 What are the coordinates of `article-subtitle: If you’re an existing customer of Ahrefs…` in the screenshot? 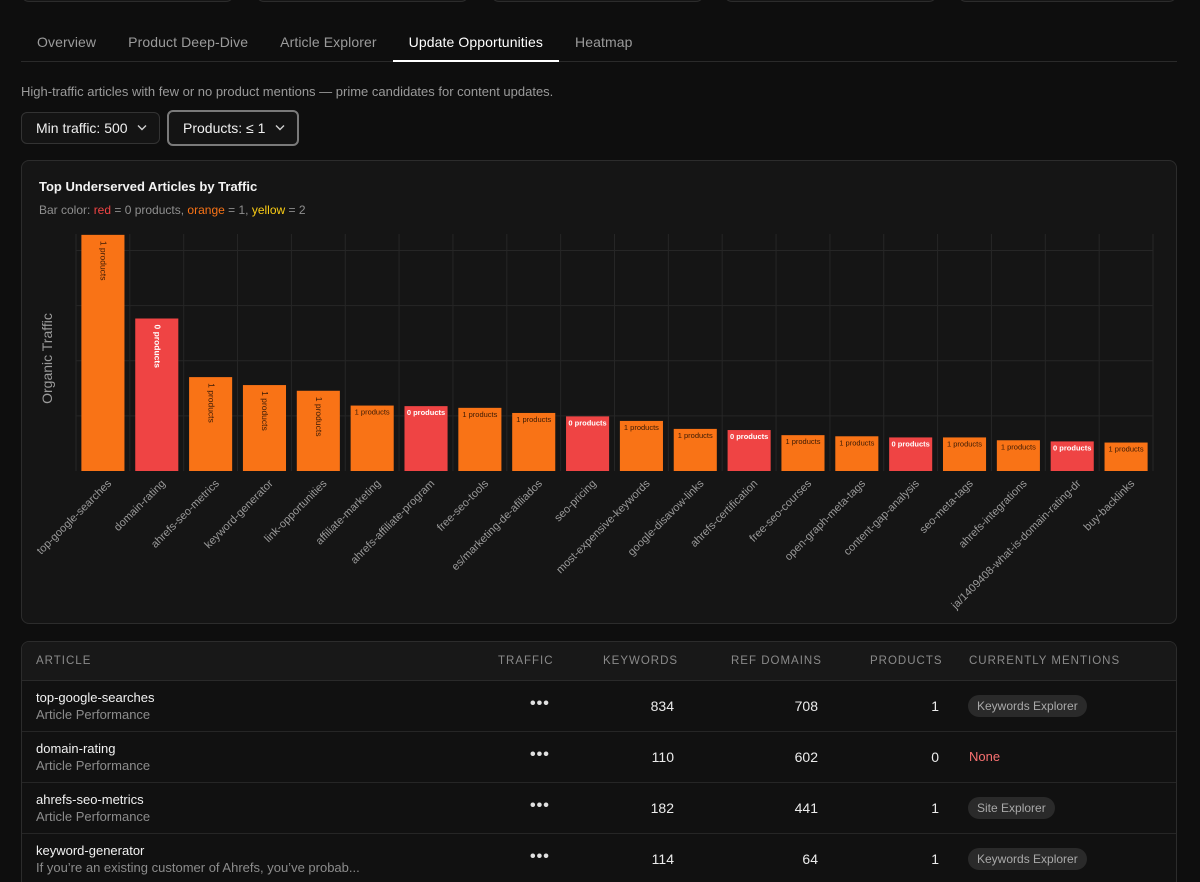 It's located at (198, 867).